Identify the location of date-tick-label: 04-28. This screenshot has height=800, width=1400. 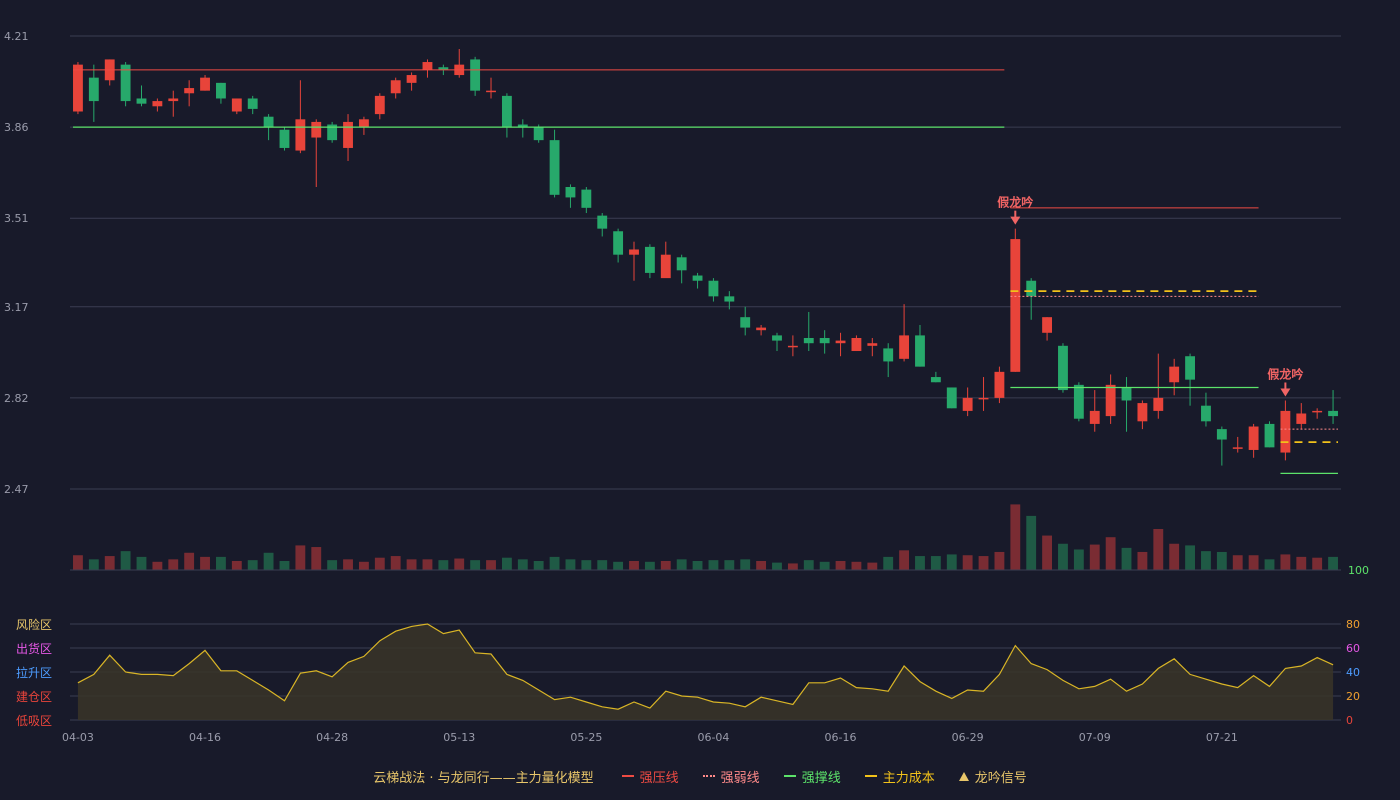
(332, 737).